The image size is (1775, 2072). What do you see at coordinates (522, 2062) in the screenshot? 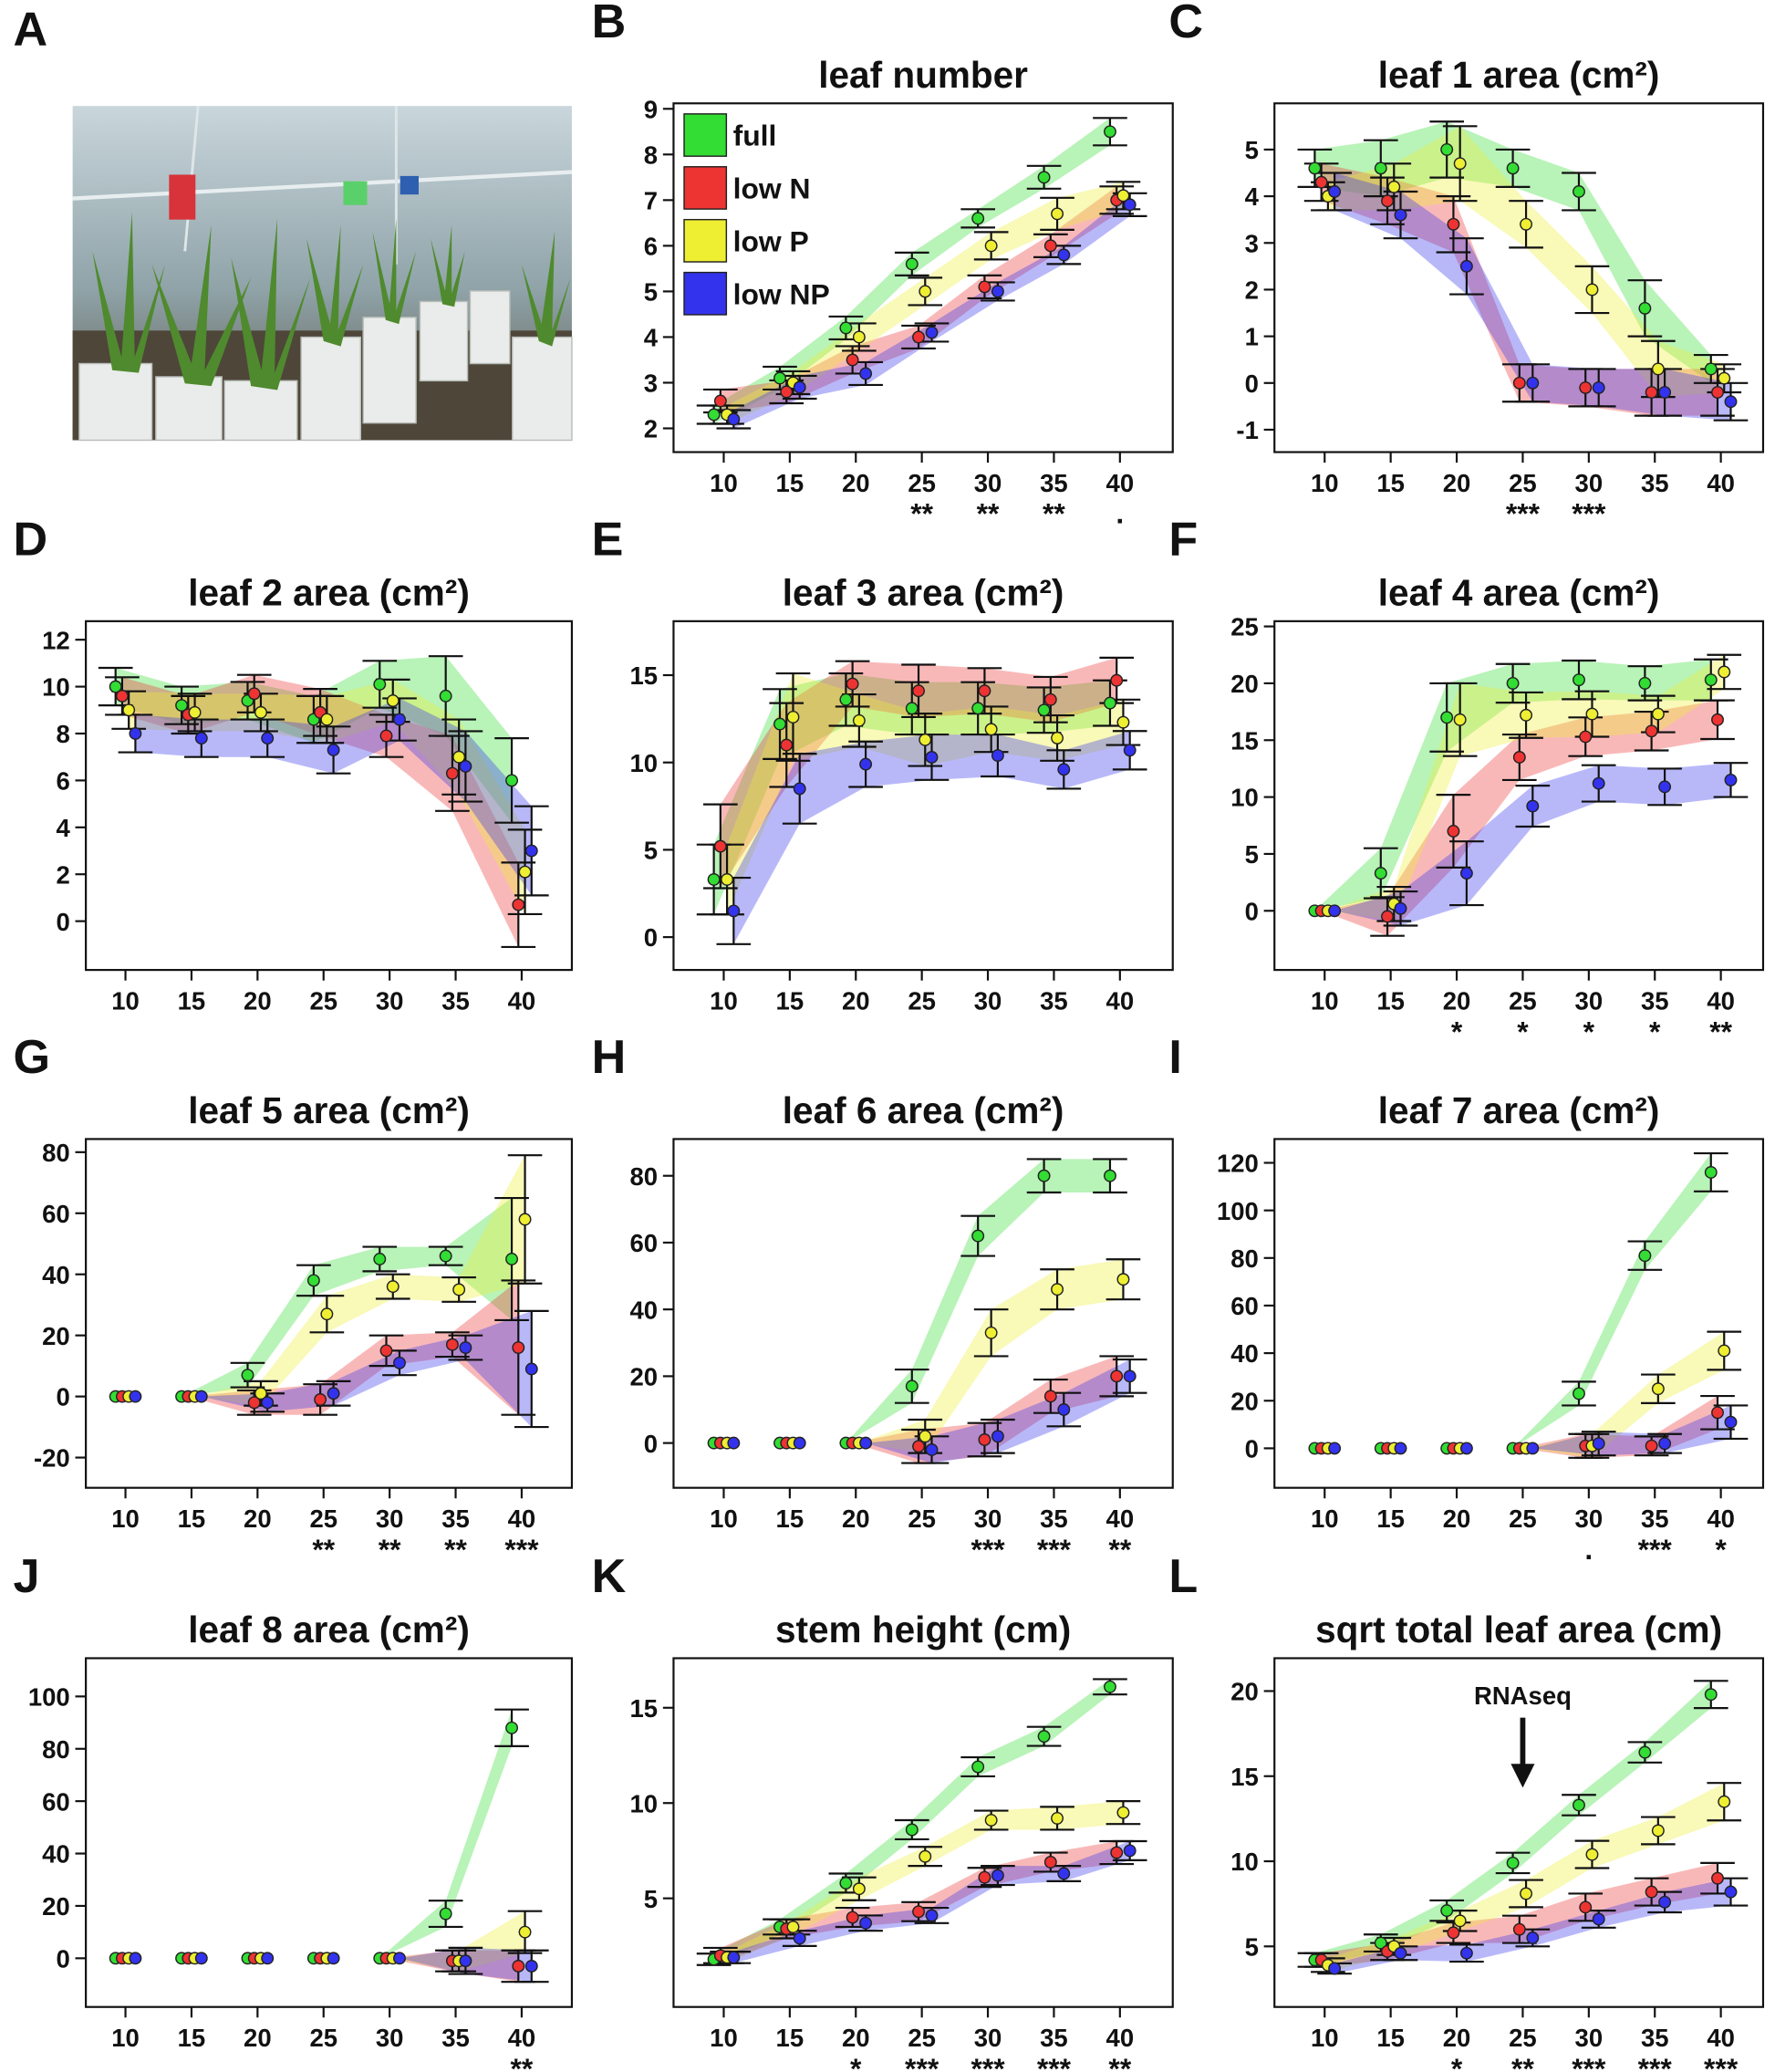
I see `significance-label: **` at bounding box center [522, 2062].